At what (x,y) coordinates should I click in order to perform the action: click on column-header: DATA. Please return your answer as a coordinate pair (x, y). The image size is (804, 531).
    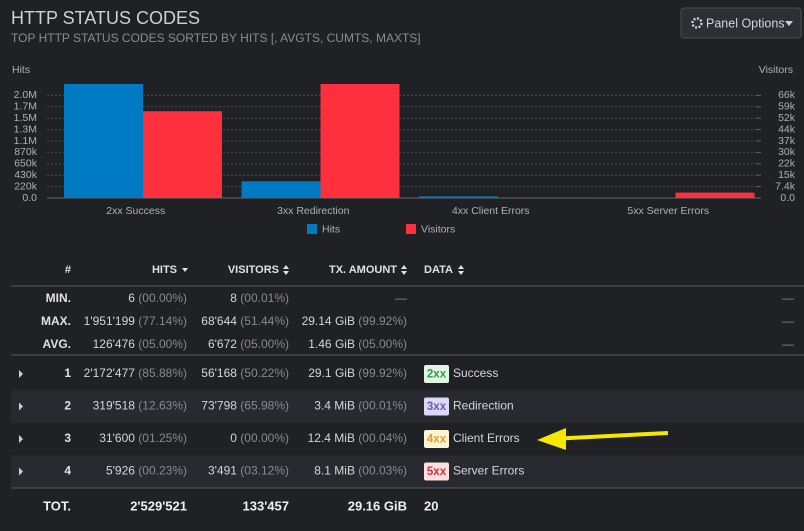
    Looking at the image, I should click on (438, 270).